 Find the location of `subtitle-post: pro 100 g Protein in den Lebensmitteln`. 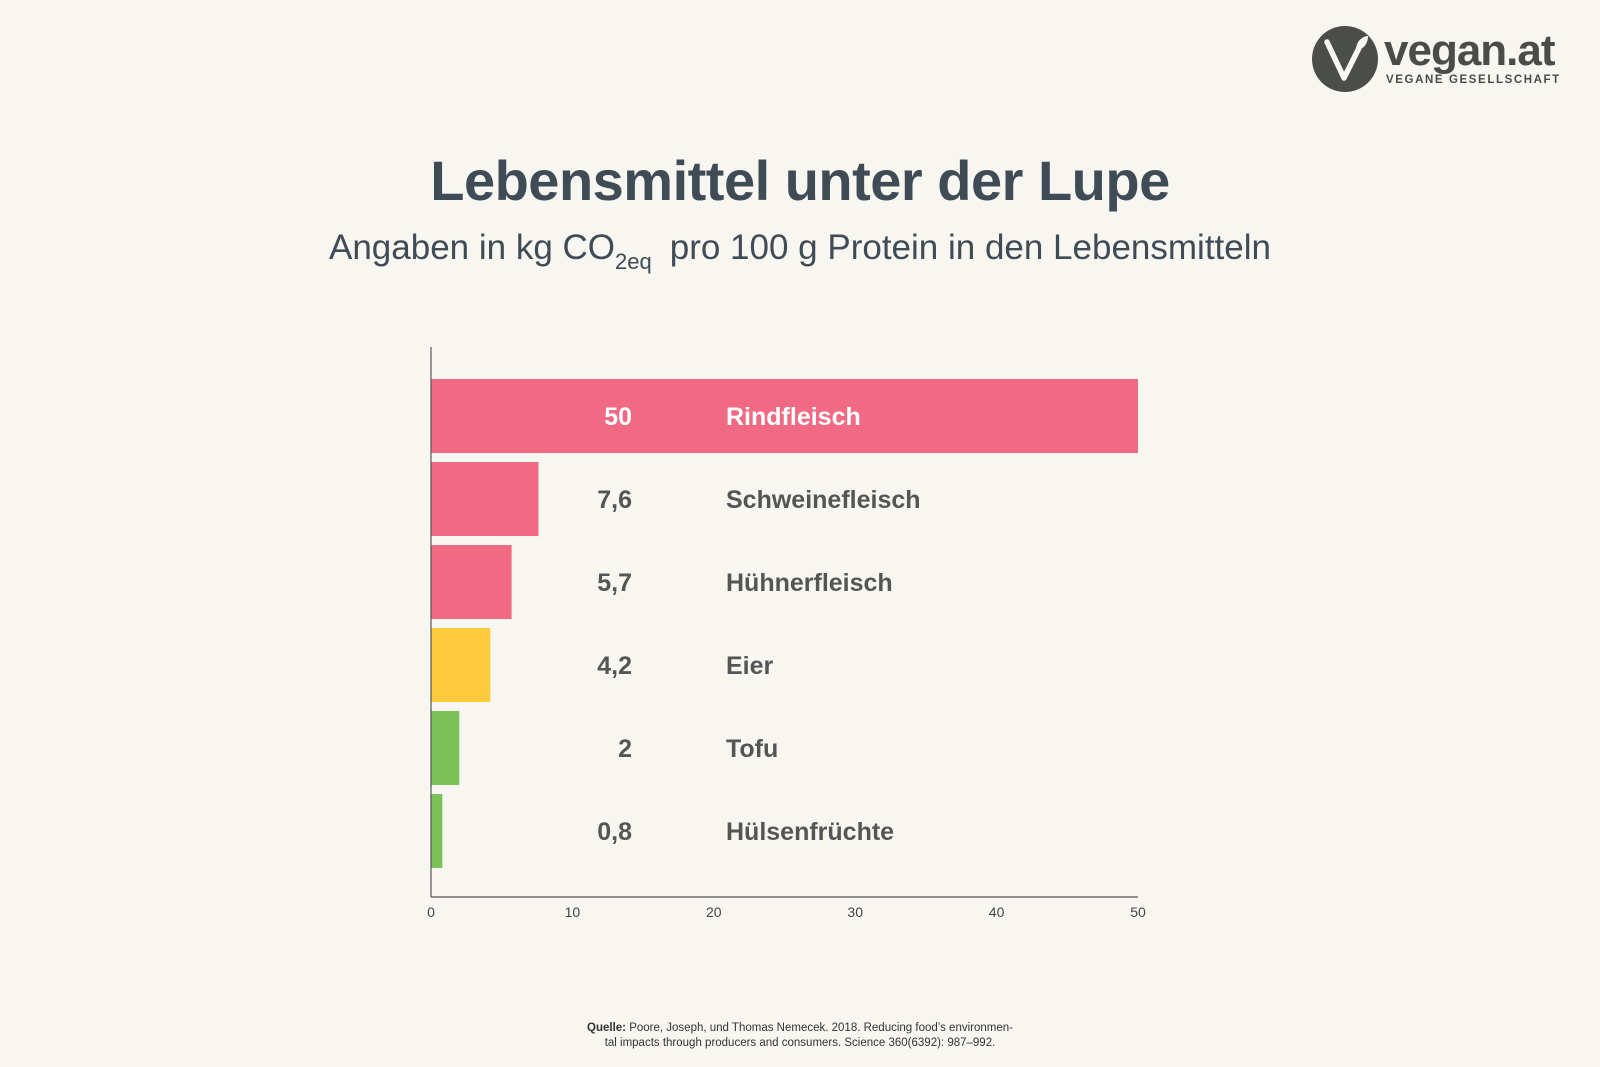

subtitle-post: pro 100 g Protein in den Lebensmitteln is located at coordinates (970, 247).